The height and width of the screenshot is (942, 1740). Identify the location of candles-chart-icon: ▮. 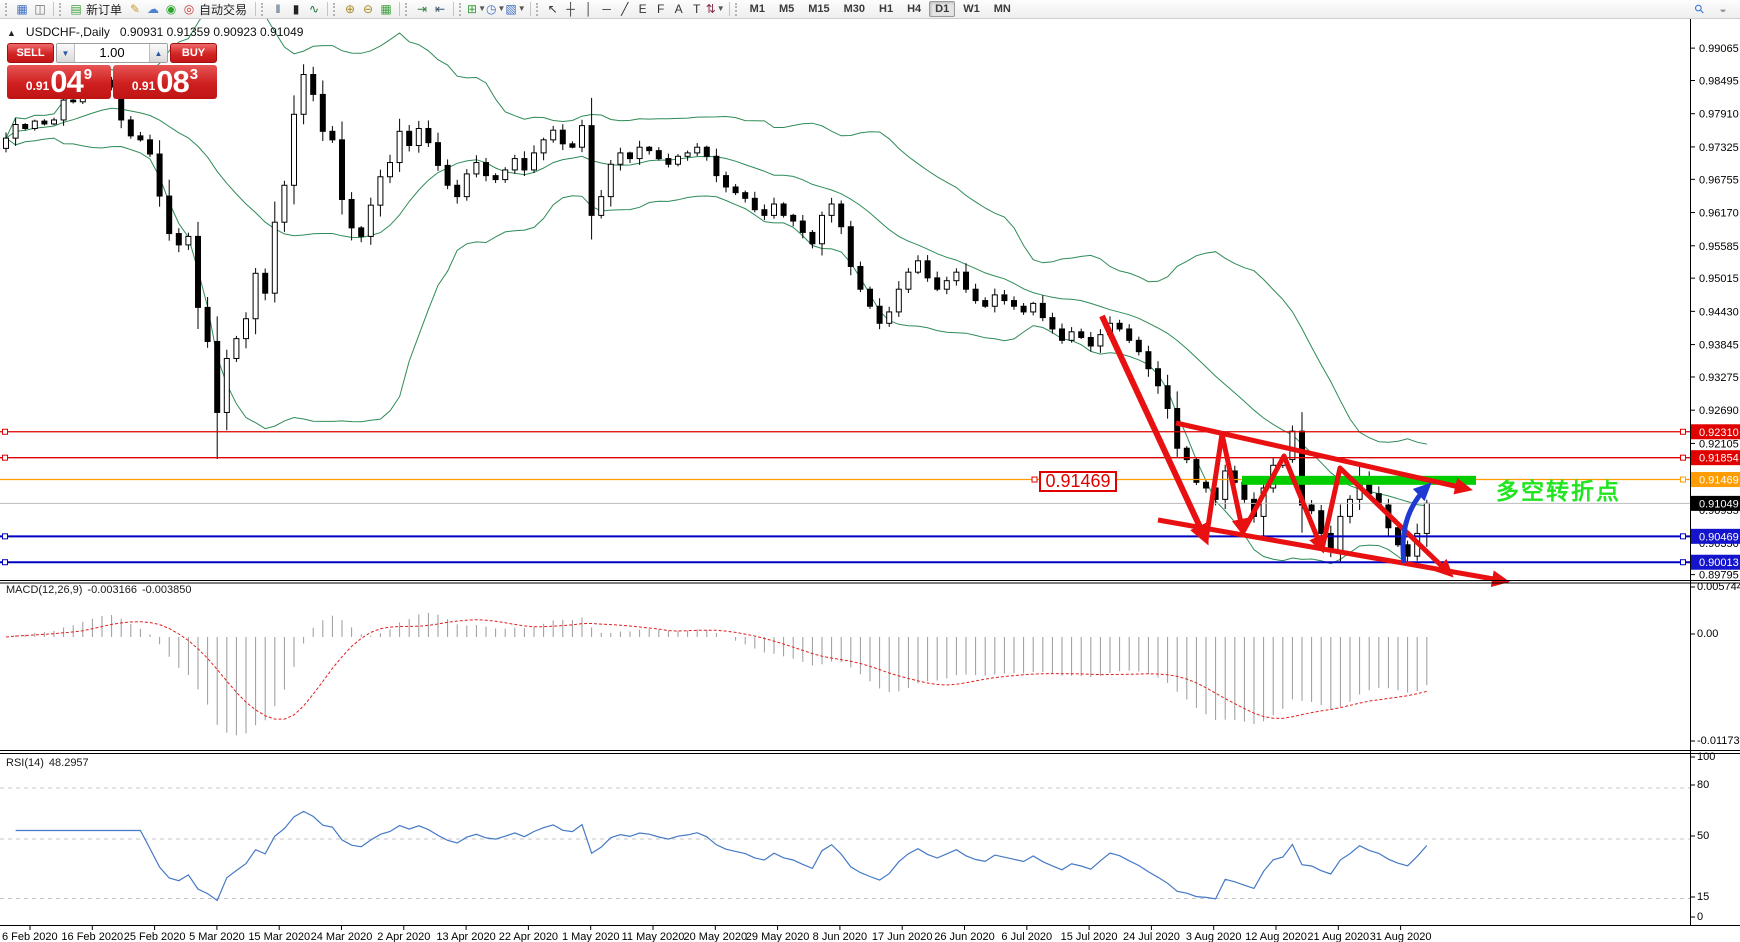
(296, 9).